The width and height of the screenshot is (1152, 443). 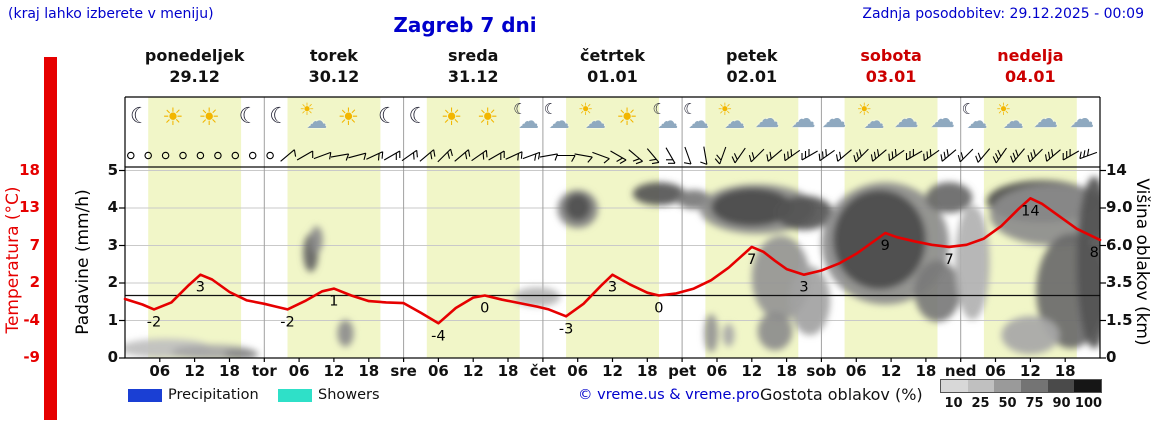 I want to click on temp-tick-label: -4, so click(x=31, y=319).